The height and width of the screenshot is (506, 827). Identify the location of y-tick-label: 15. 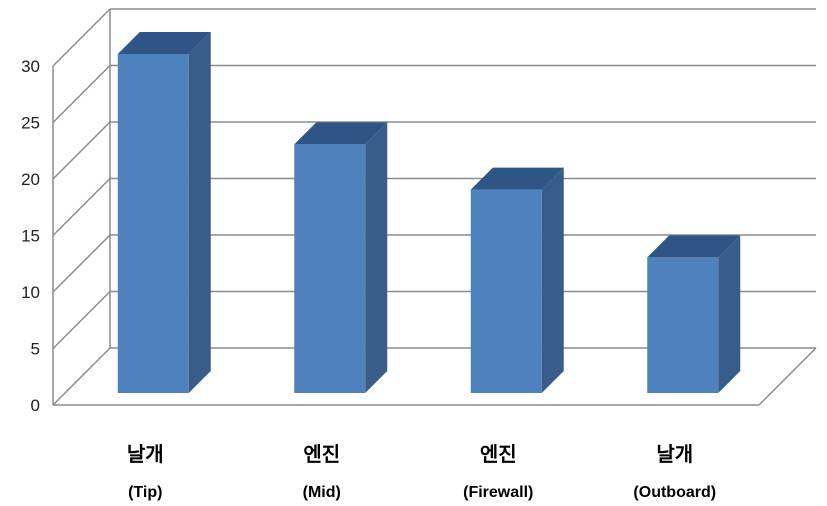
(30, 236).